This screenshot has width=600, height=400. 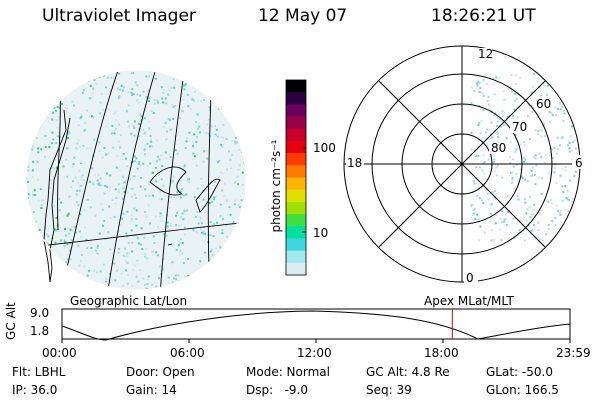 What do you see at coordinates (296, 257) in the screenshot?
I see `colorbar-band` at bounding box center [296, 257].